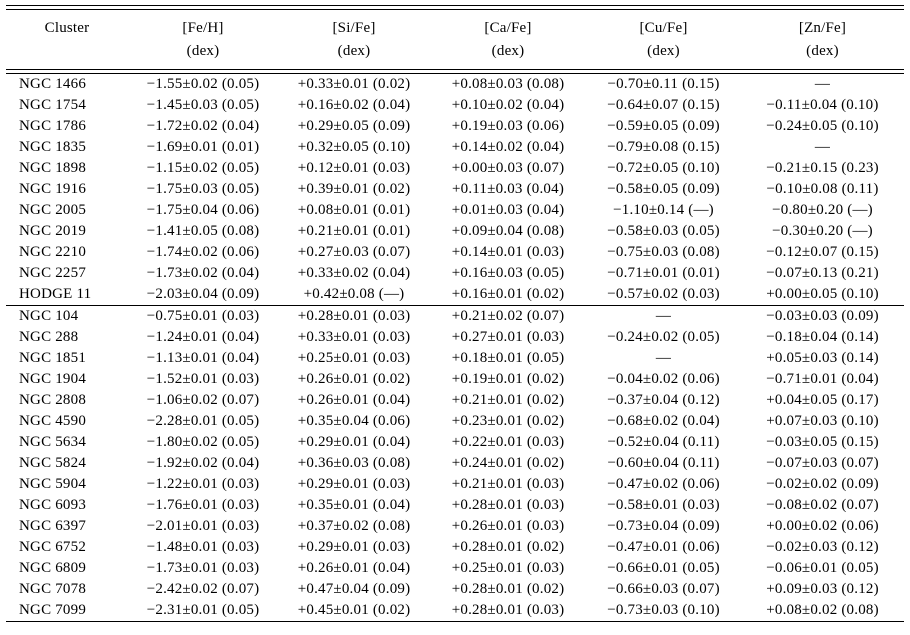 Image resolution: width=910 pixels, height=635 pixels. What do you see at coordinates (508, 273) in the screenshot?
I see `cell-cafe: +0.16±0.03 (0.05)` at bounding box center [508, 273].